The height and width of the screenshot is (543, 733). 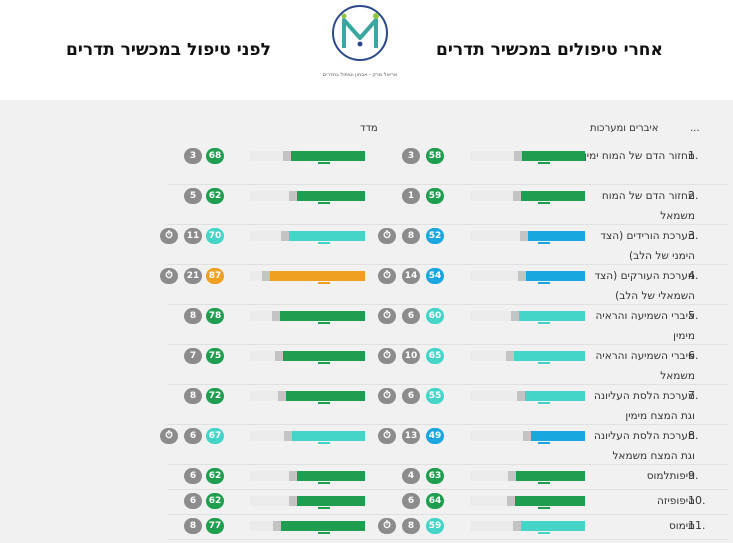 What do you see at coordinates (411, 196) in the screenshot?
I see `after-count-badge: 1` at bounding box center [411, 196].